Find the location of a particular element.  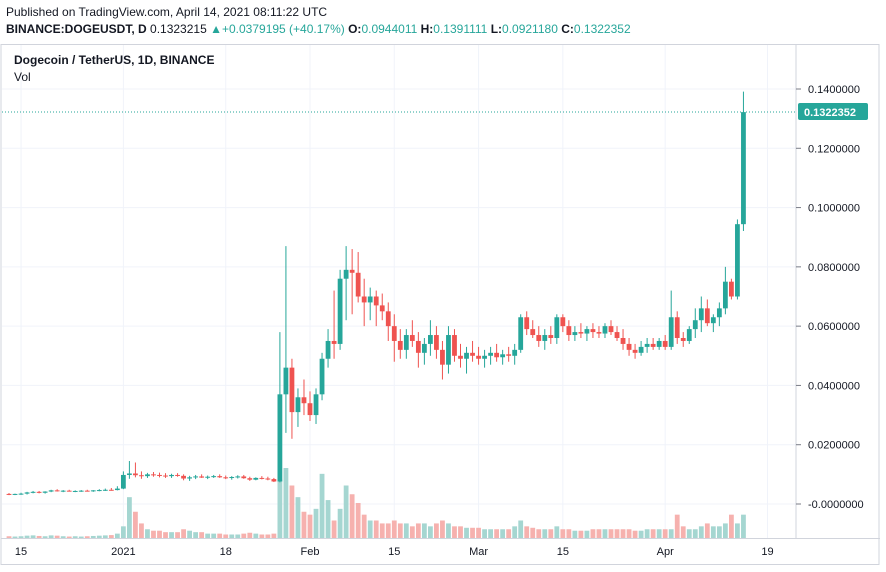

price-tick-label: 0.0800000 is located at coordinates (834, 268).